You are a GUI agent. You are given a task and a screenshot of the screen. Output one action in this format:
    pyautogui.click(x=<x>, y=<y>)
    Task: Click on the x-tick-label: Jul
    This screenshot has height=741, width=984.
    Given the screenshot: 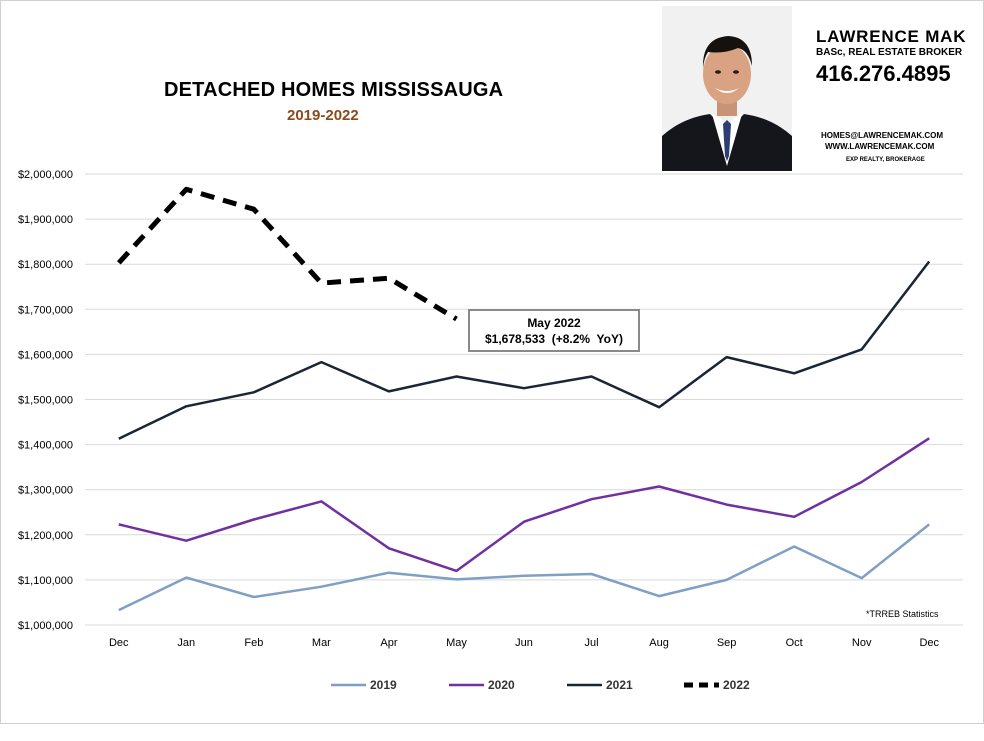 What is the action you would take?
    pyautogui.click(x=592, y=643)
    